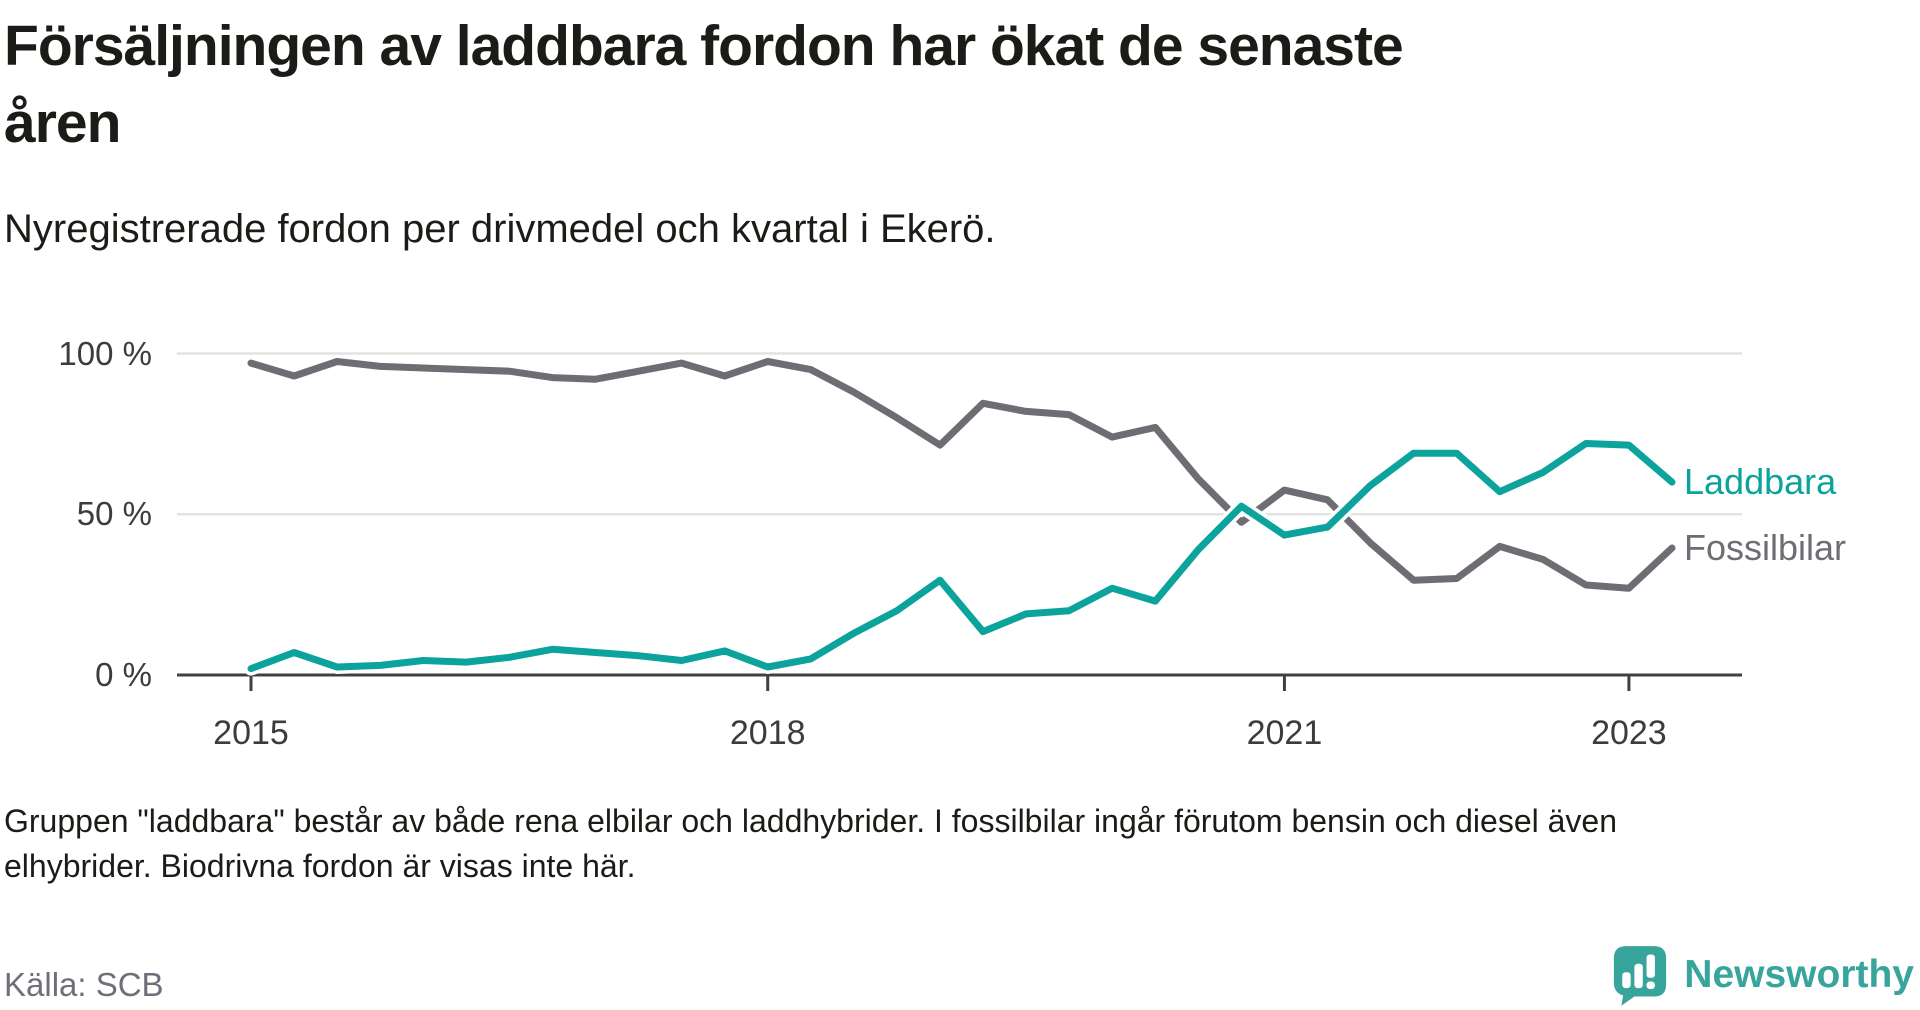  Describe the element at coordinates (1284, 733) in the screenshot. I see `x-axis-tick-label-2021: 2021` at that location.